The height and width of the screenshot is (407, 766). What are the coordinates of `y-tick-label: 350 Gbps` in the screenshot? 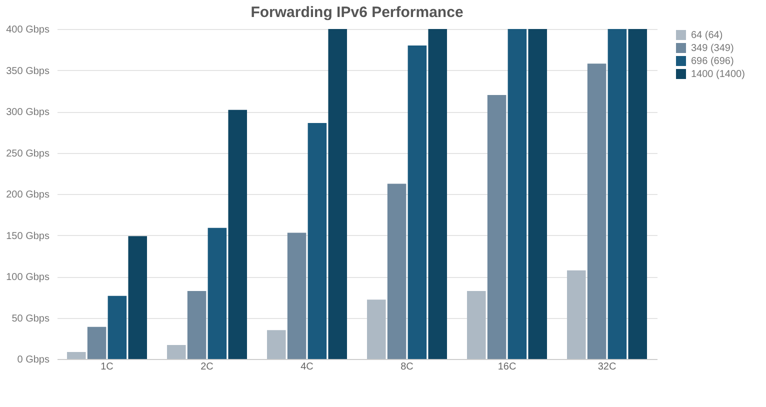 It's located at (28, 71).